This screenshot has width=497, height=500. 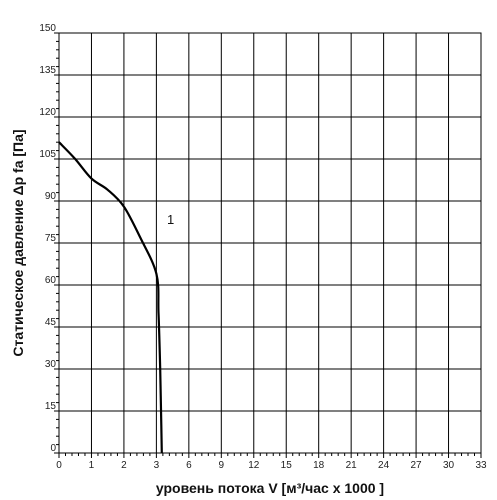 What do you see at coordinates (51, 238) in the screenshot?
I see `y-tick-label: 75` at bounding box center [51, 238].